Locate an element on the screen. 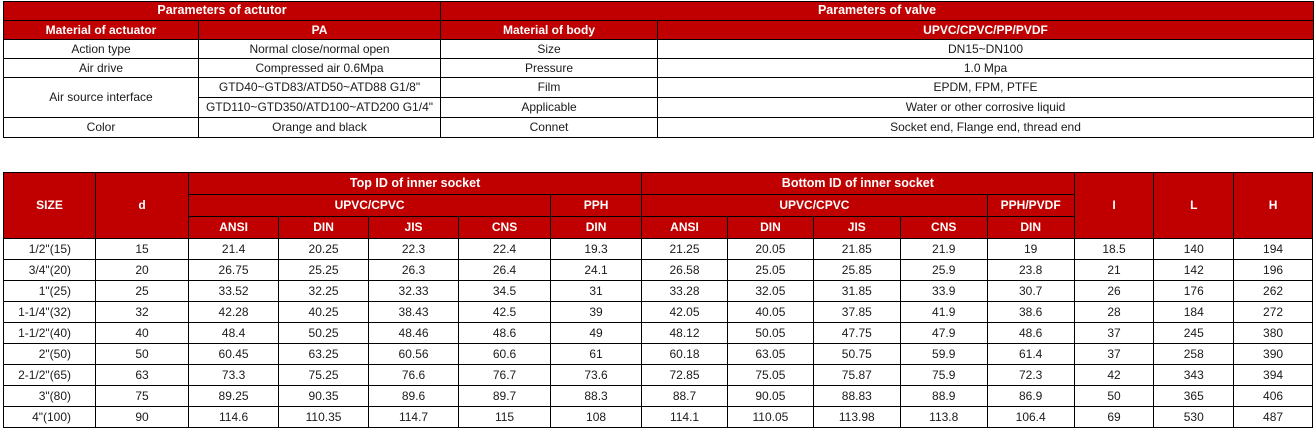 Image resolution: width=1316 pixels, height=428 pixels. cell-top-pph-din: 108 is located at coordinates (596, 417).